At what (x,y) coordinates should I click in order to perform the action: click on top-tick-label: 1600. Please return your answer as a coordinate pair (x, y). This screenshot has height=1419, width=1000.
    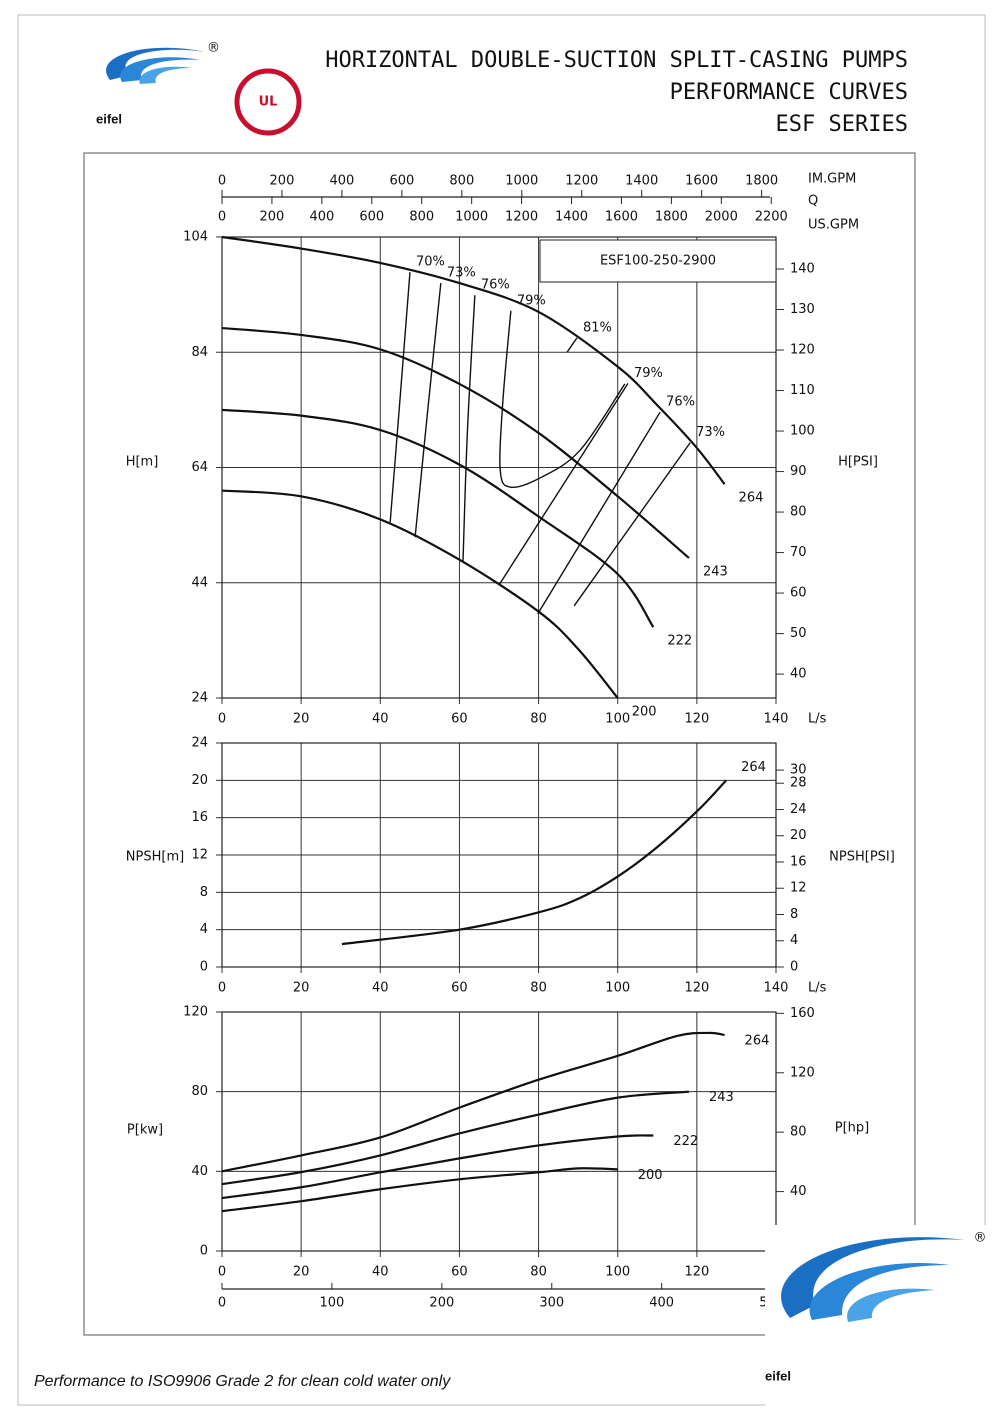
    Looking at the image, I should click on (701, 181).